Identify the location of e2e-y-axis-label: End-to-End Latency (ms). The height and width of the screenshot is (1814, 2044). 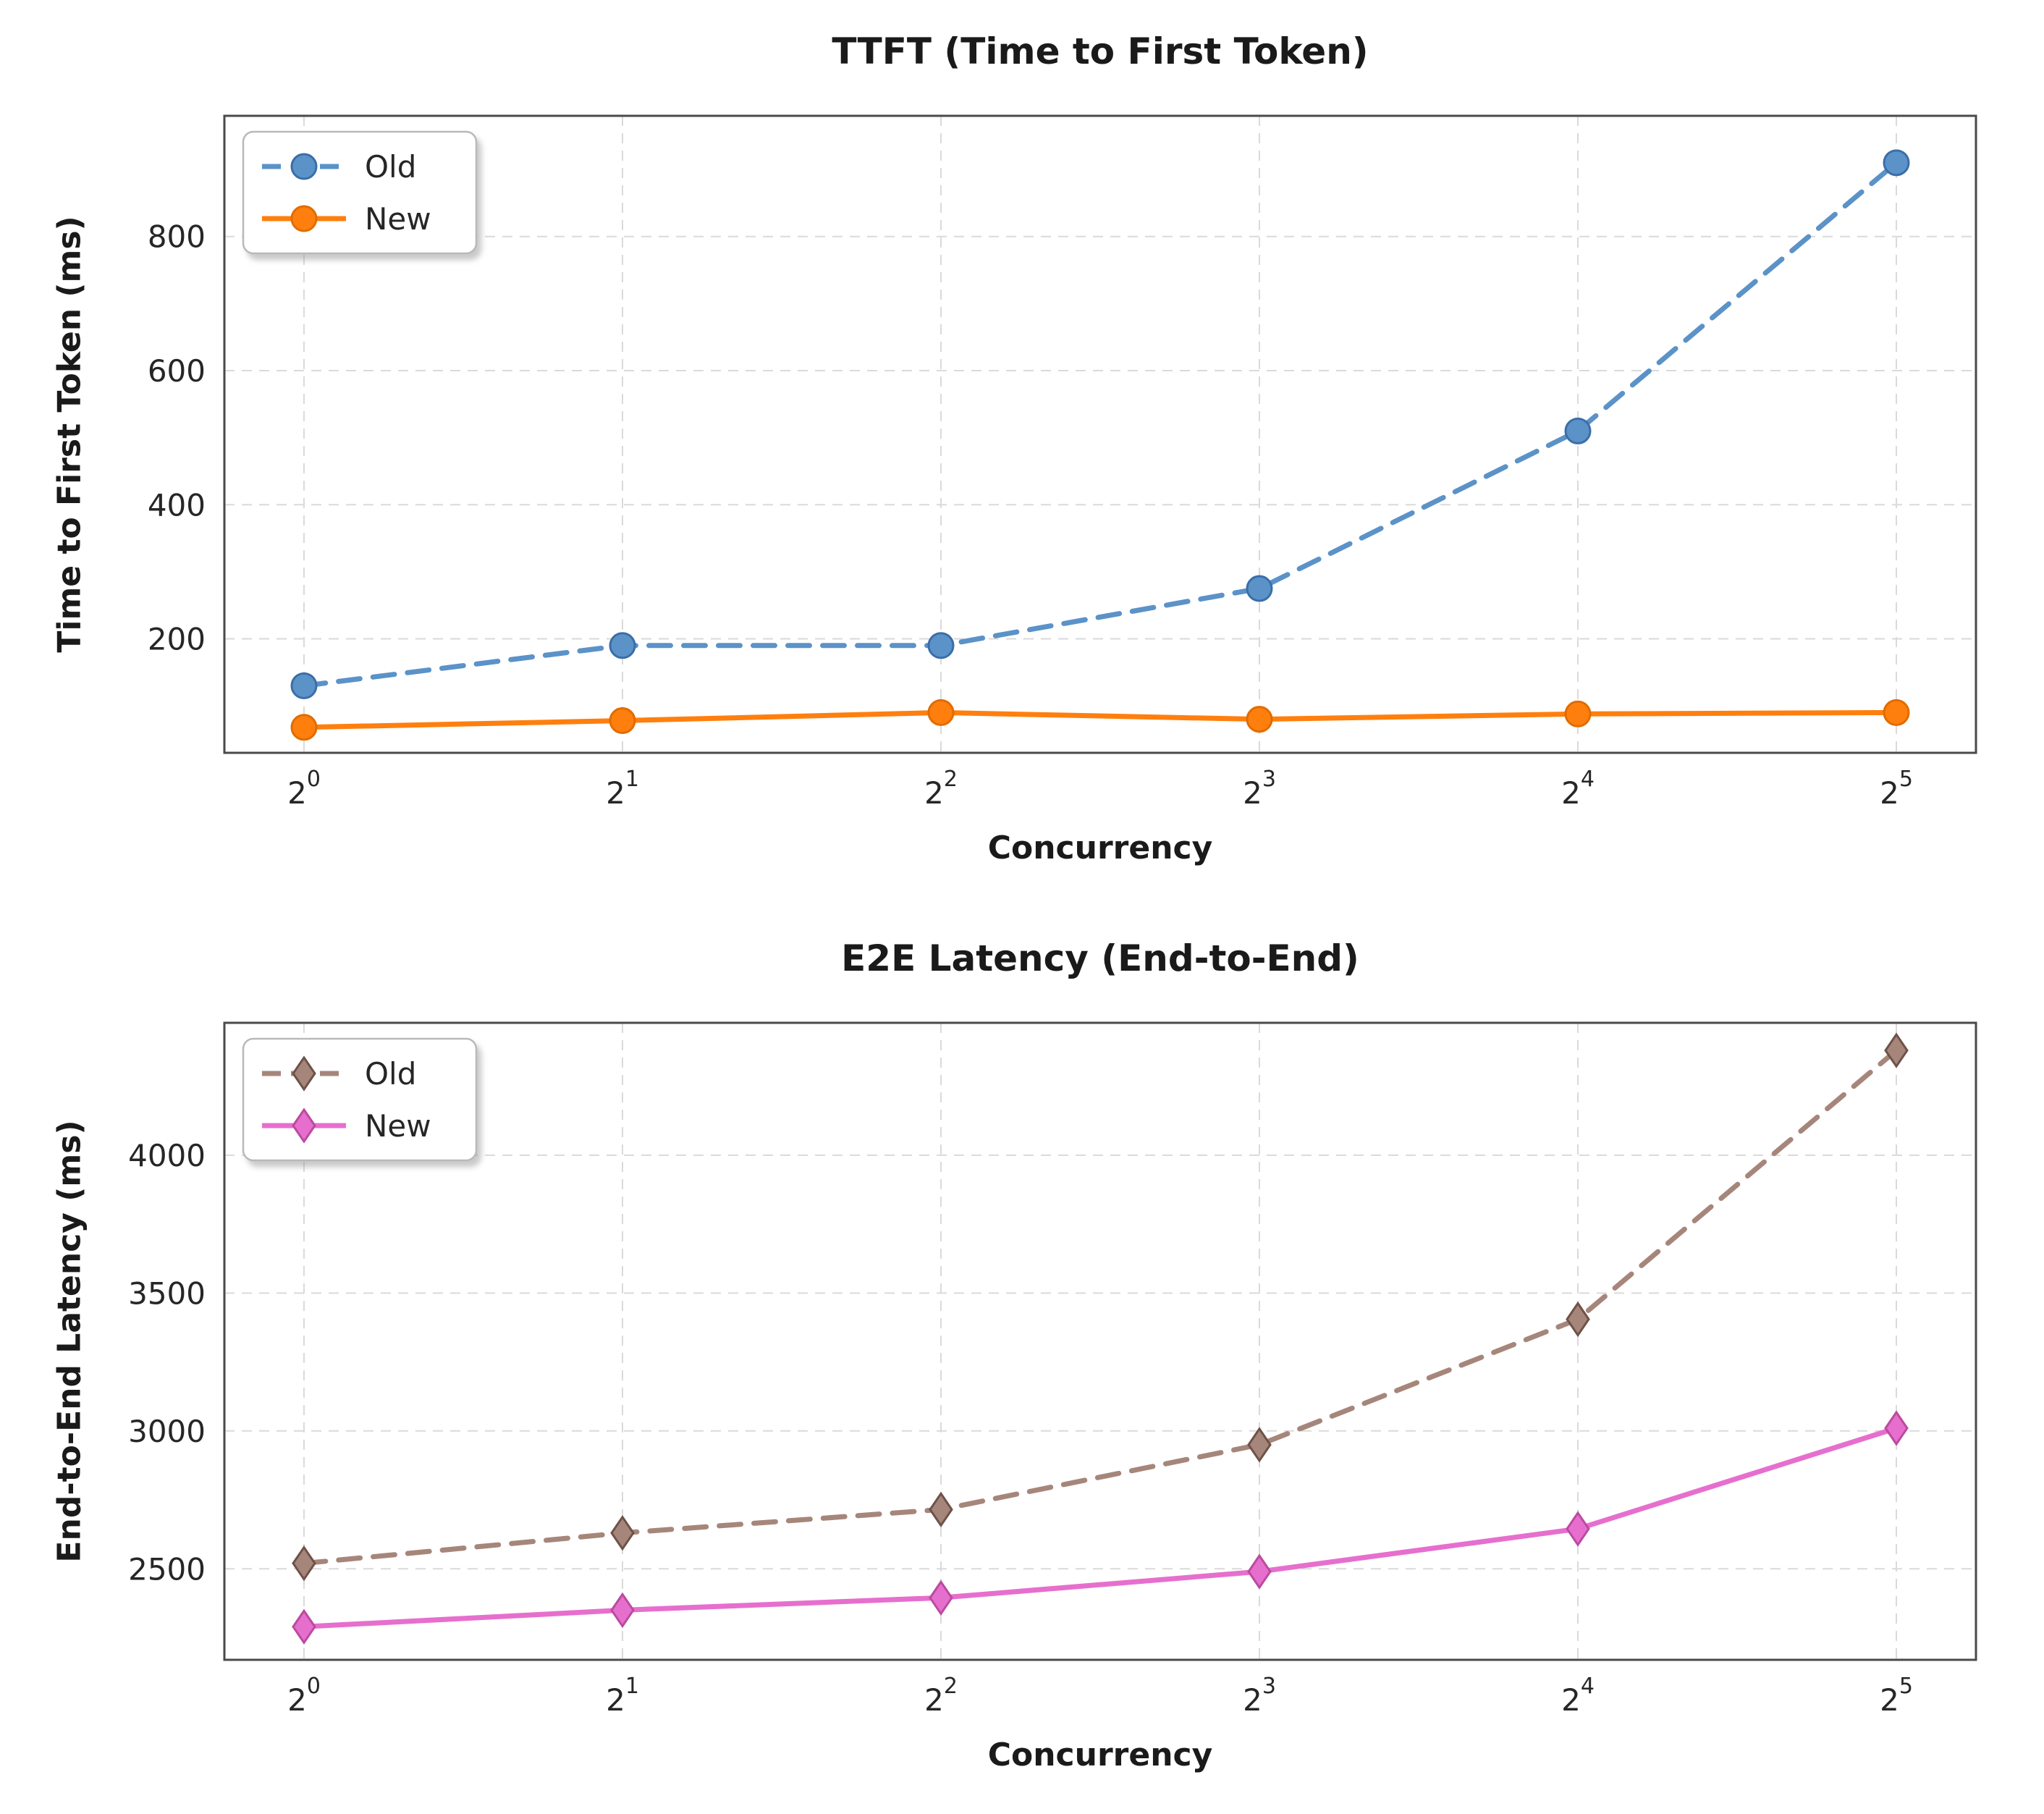
(69, 1341).